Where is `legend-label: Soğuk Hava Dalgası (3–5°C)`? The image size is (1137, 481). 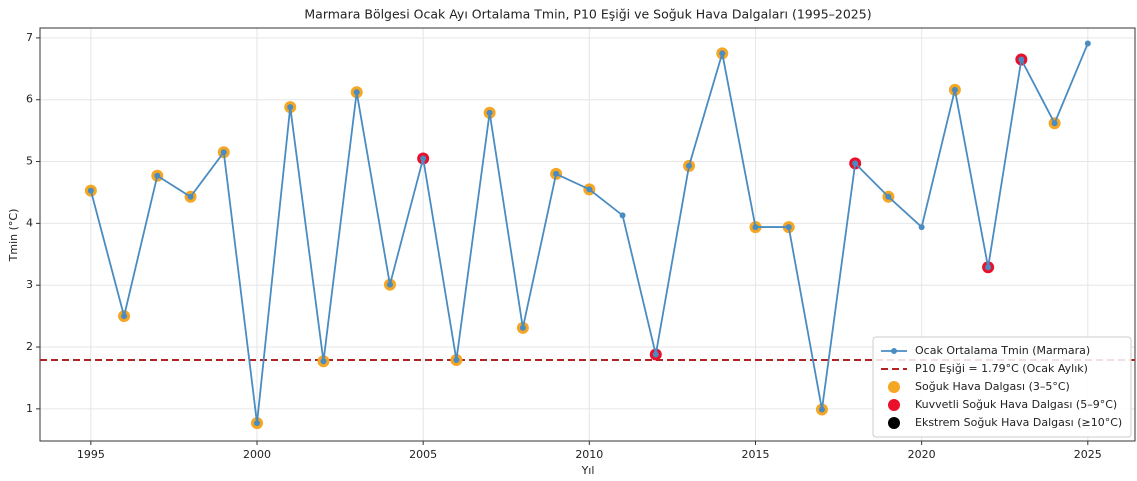 legend-label: Soğuk Hava Dalgası (3–5°C) is located at coordinates (992, 386).